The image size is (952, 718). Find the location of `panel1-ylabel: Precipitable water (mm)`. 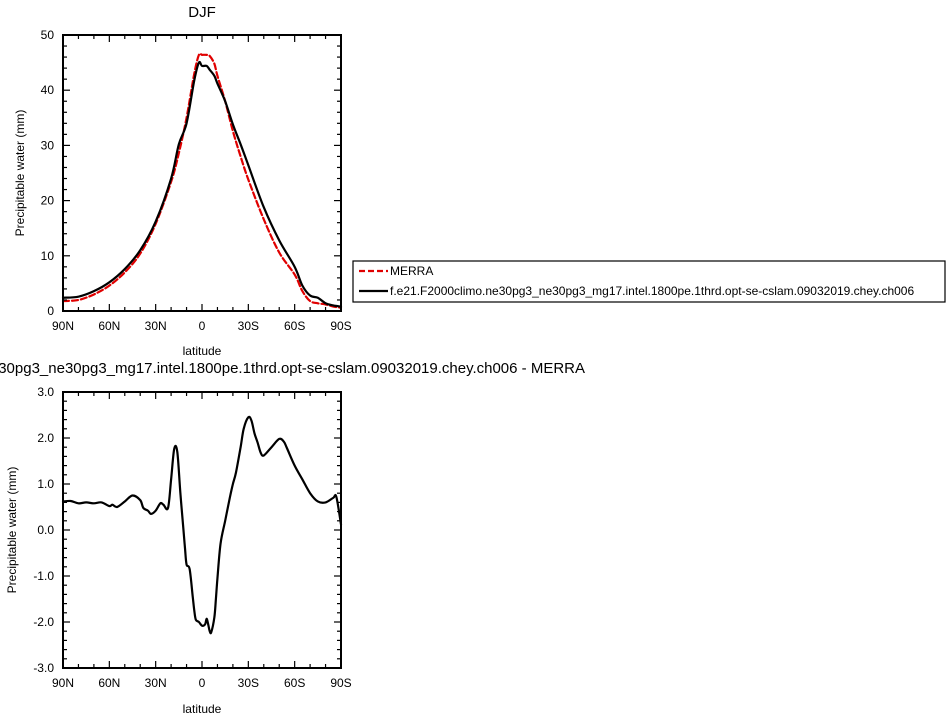

panel1-ylabel: Precipitable water (mm) is located at coordinates (20, 173).